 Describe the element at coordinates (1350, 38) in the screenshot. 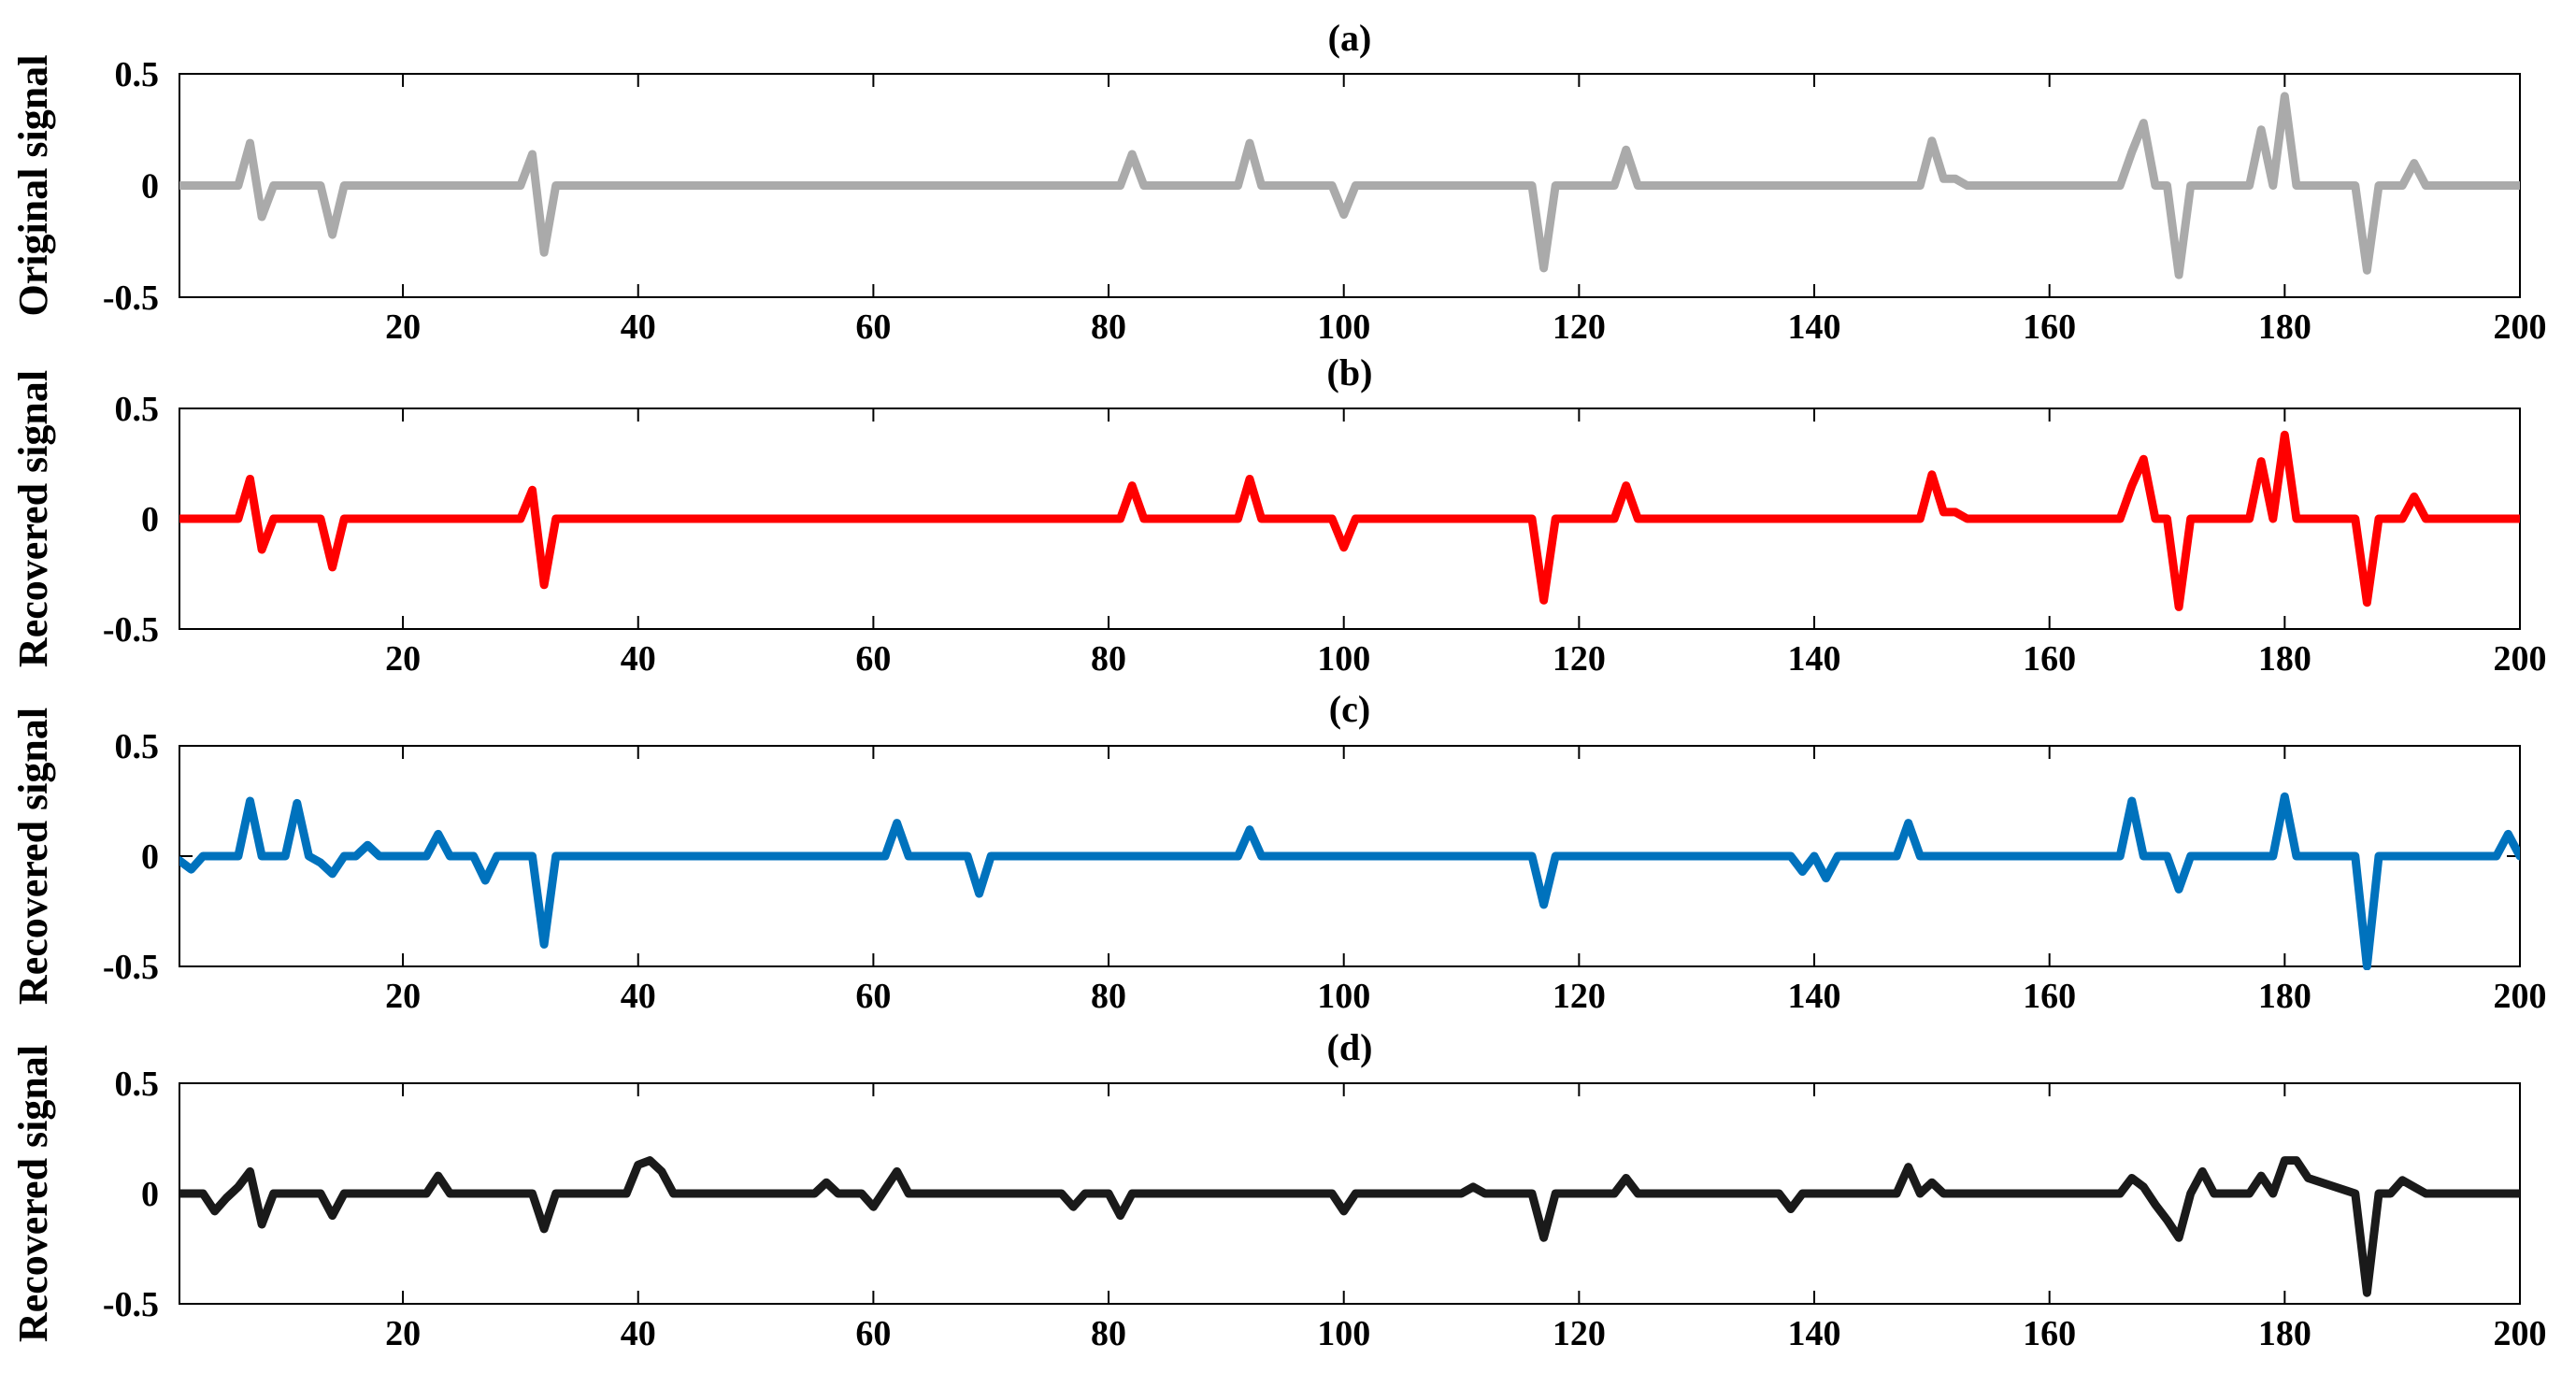

I see `panel-title: (a)` at that location.